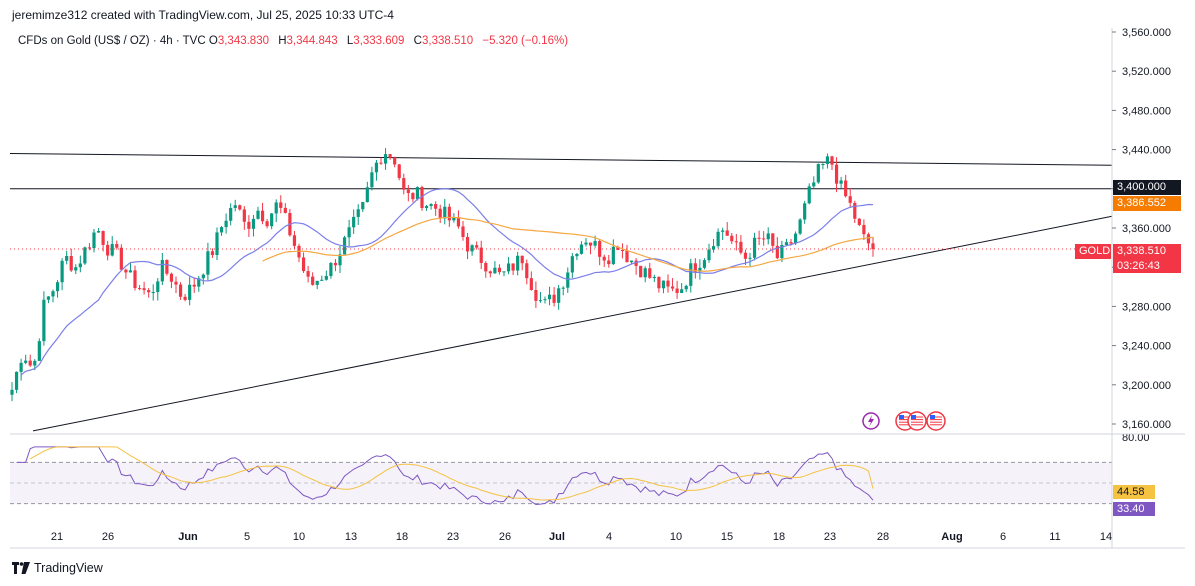 This screenshot has width=1195, height=586. Describe the element at coordinates (445, 476) in the screenshot. I see `rsi-line` at that location.